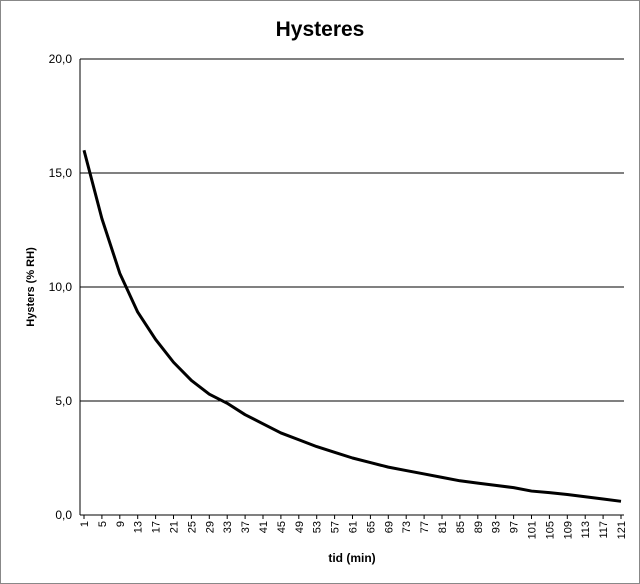  What do you see at coordinates (63, 515) in the screenshot?
I see `y-tick-label: 0,0` at bounding box center [63, 515].